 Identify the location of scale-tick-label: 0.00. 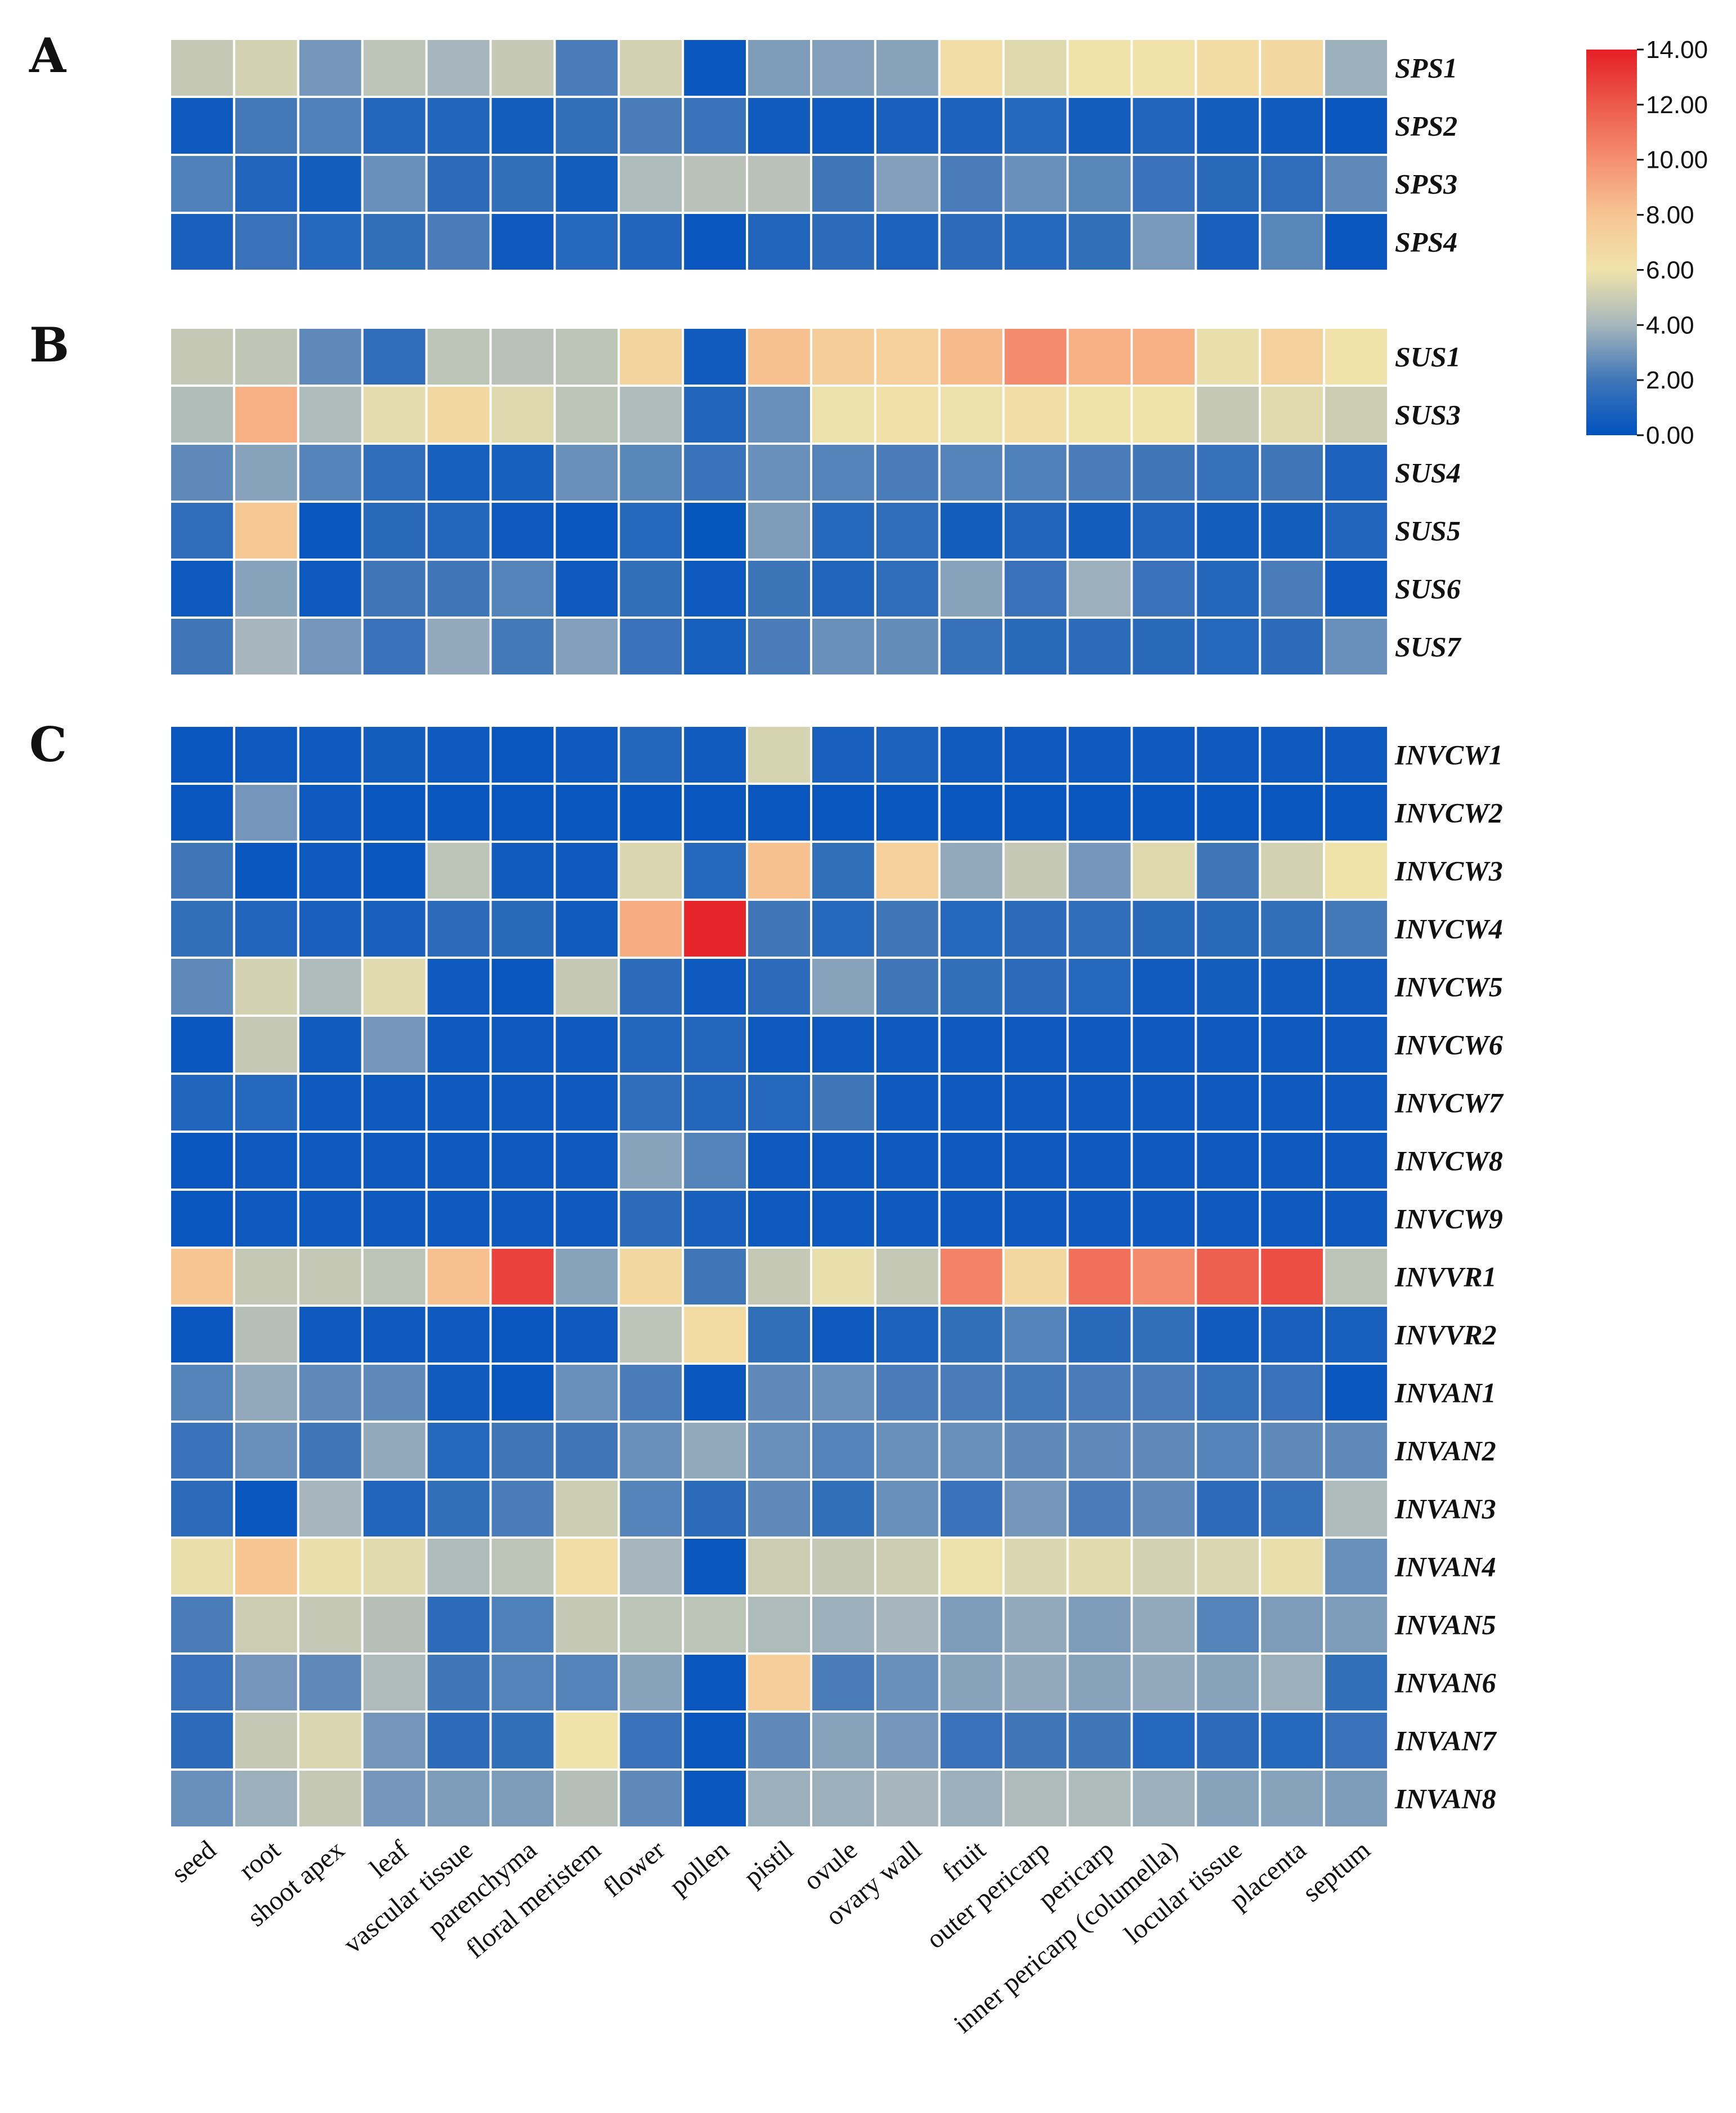
(1670, 435).